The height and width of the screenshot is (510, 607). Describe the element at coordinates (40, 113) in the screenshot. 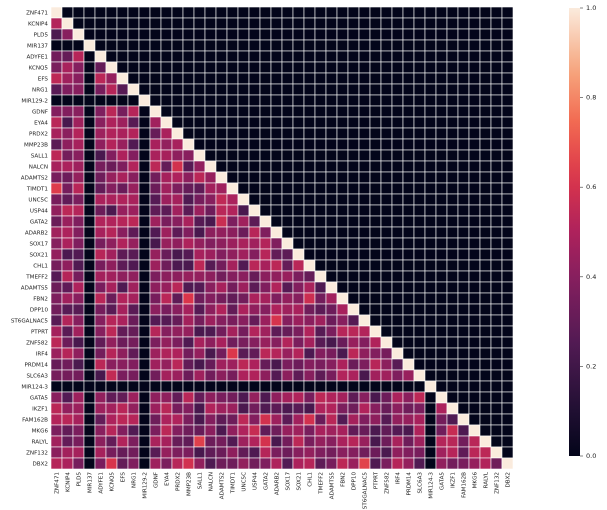

I see `y-tick-label: GDNF` at that location.